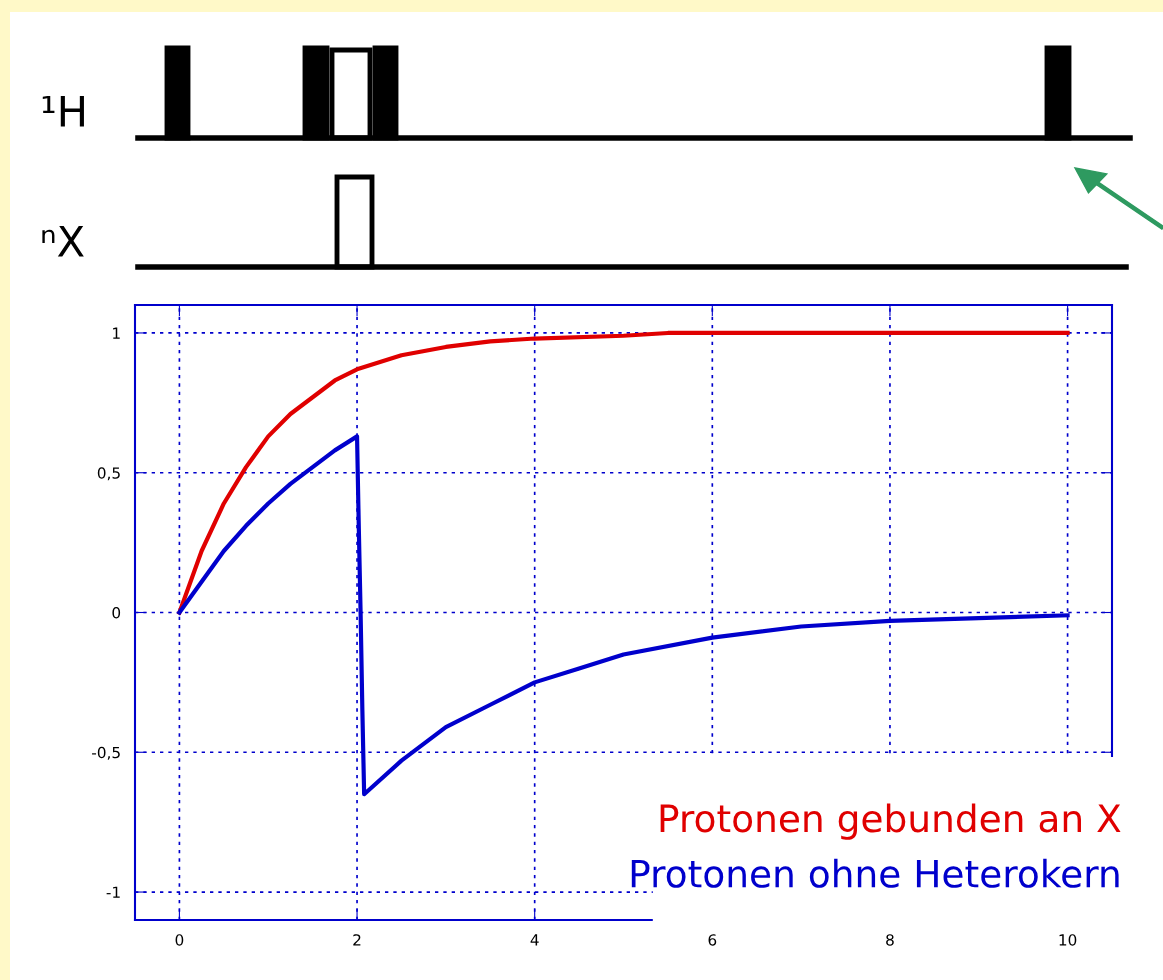  I want to click on x-tick-label: 2, so click(357, 940).